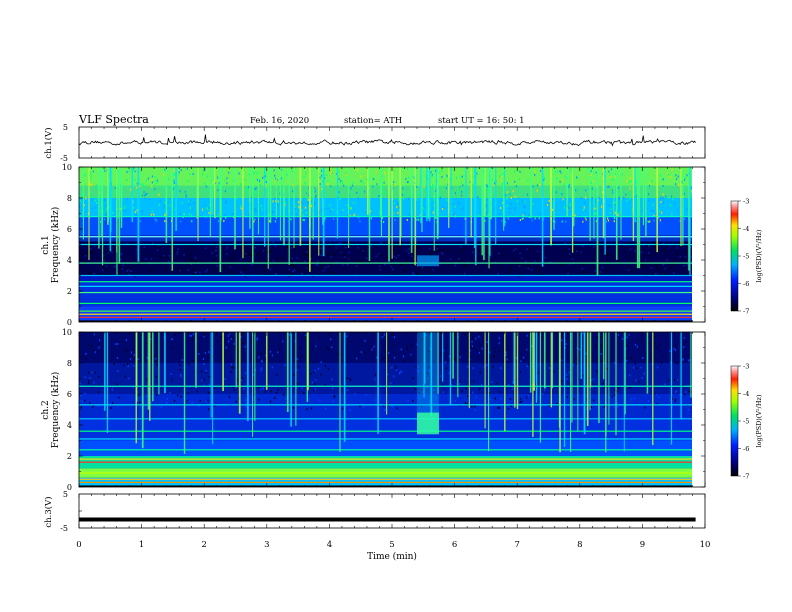 This screenshot has height=612, width=792. What do you see at coordinates (454, 545) in the screenshot?
I see `x-tick-label: 6` at bounding box center [454, 545].